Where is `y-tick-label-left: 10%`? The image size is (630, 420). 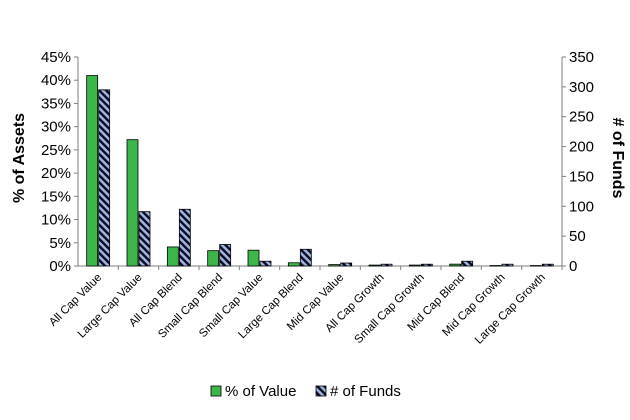
y-tick-label-left: 10% is located at coordinates (56, 220).